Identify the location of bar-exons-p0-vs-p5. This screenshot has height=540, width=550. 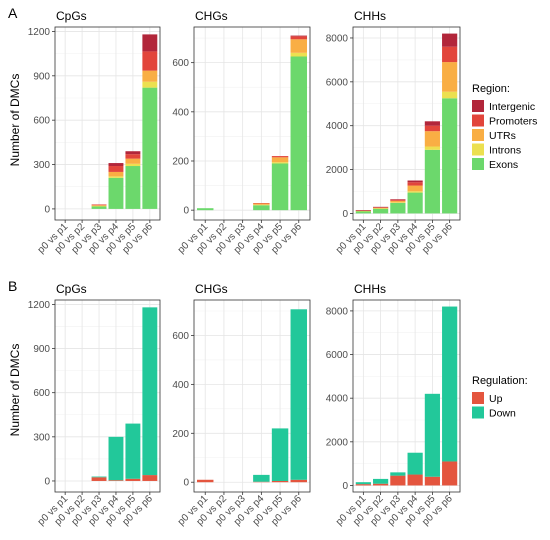
(133, 187).